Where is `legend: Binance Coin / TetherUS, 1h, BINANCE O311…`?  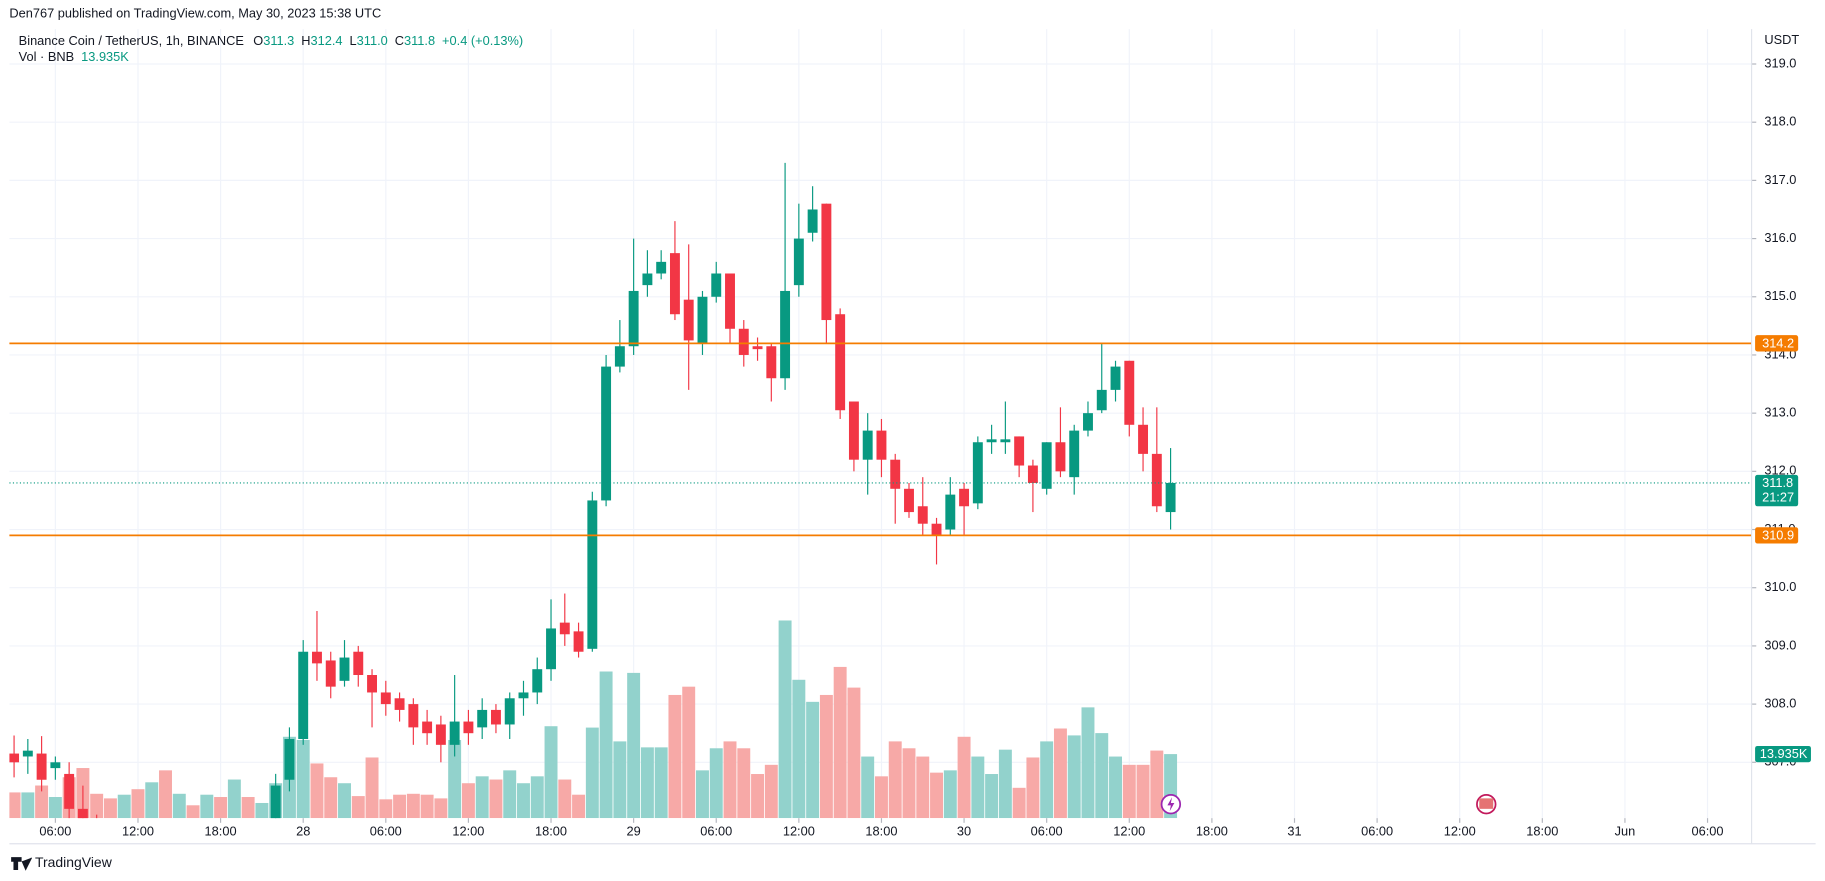
legend: Binance Coin / TetherUS, 1h, BINANCE O311… is located at coordinates (271, 40).